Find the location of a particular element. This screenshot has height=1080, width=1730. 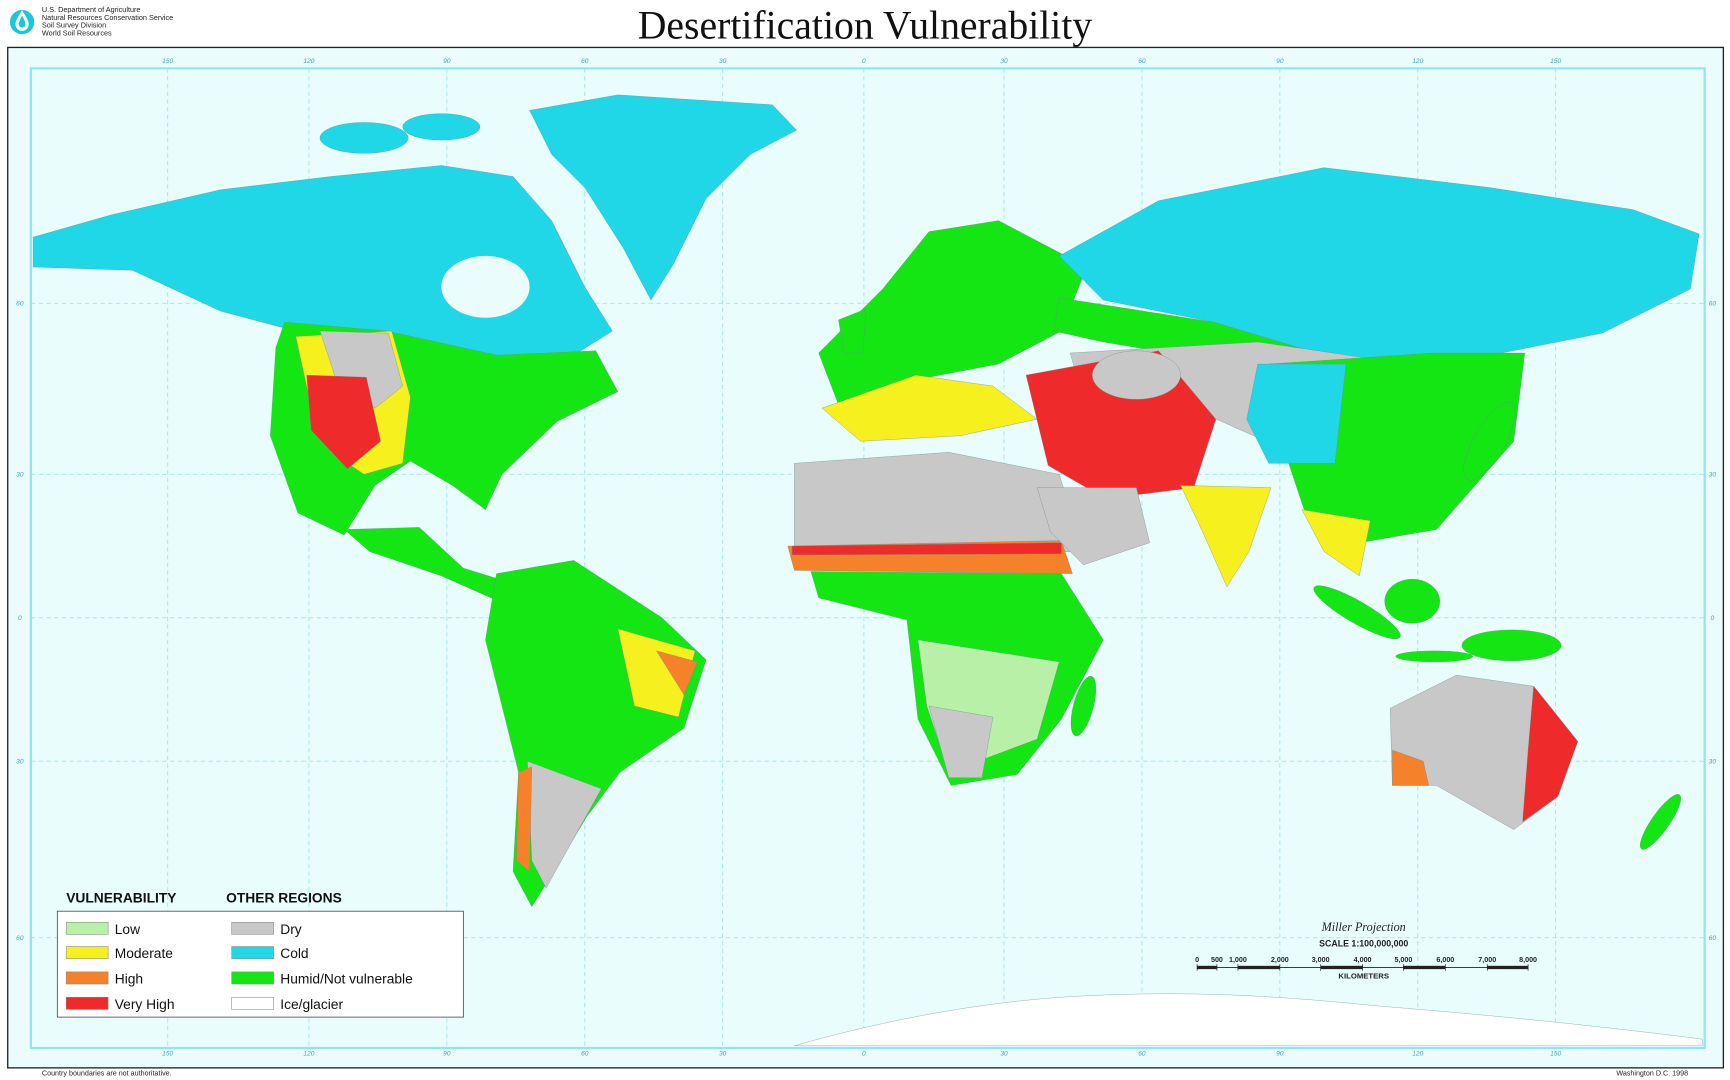

scale-mark: 6,000 is located at coordinates (1445, 960).